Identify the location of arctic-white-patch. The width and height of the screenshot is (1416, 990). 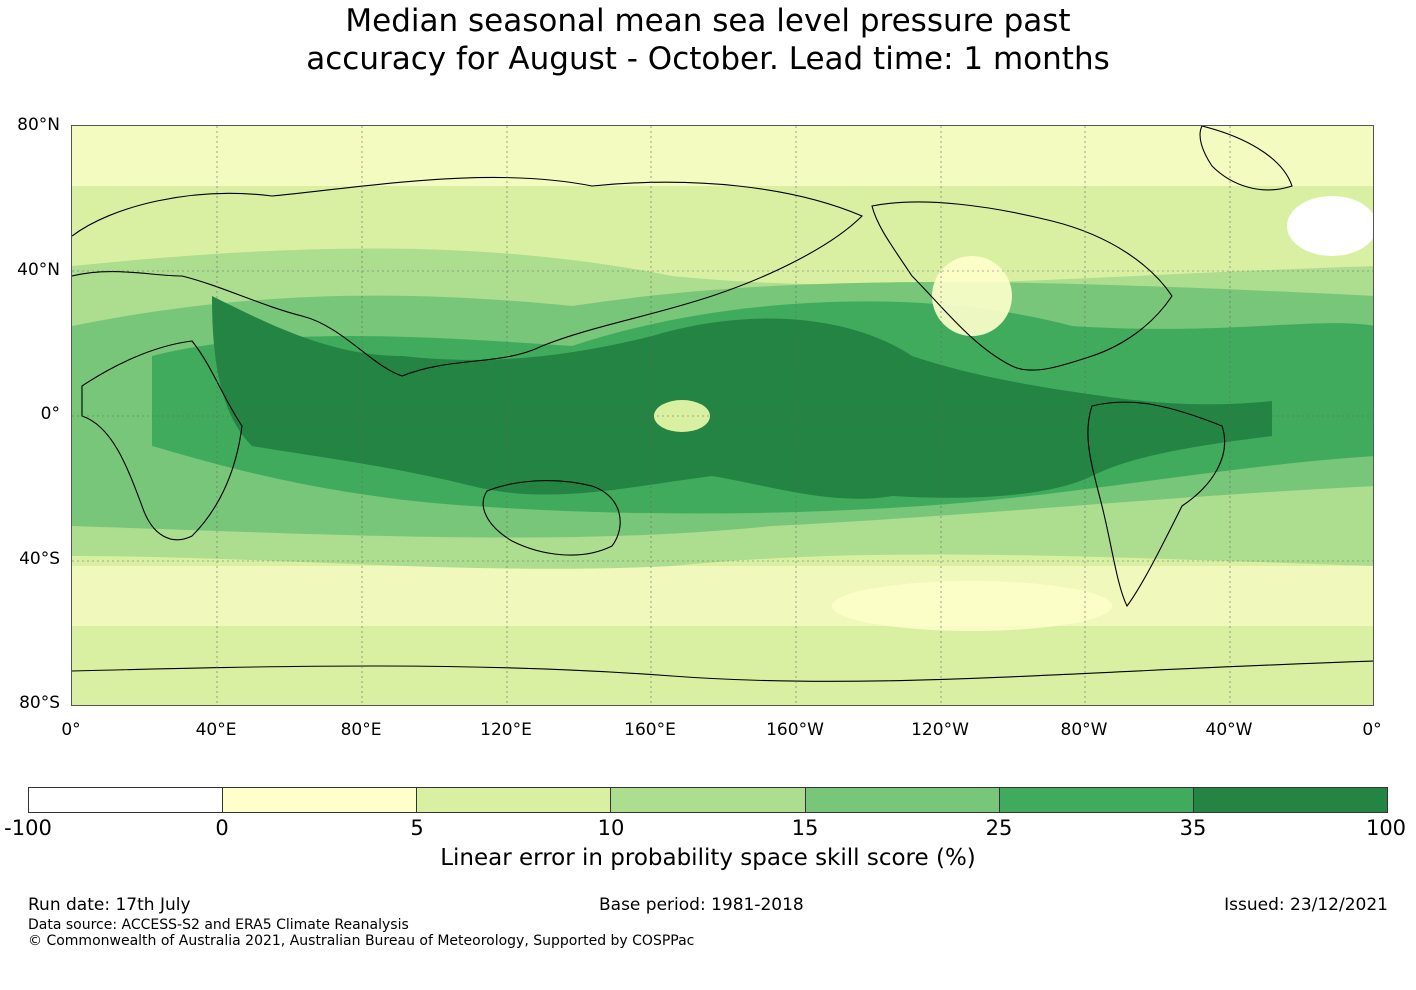
(1330, 226).